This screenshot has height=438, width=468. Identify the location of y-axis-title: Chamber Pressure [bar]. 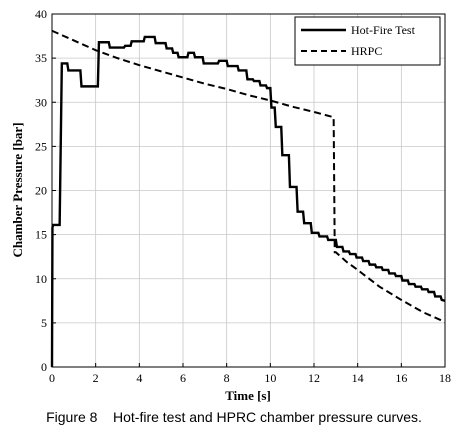
(17, 189).